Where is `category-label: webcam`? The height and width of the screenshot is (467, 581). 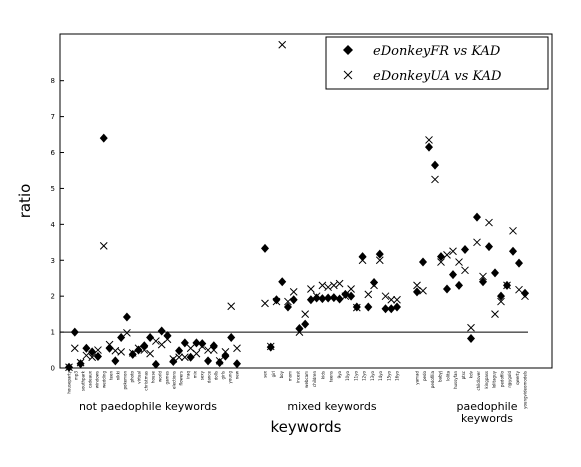 category-label: webcam is located at coordinates (306, 379).